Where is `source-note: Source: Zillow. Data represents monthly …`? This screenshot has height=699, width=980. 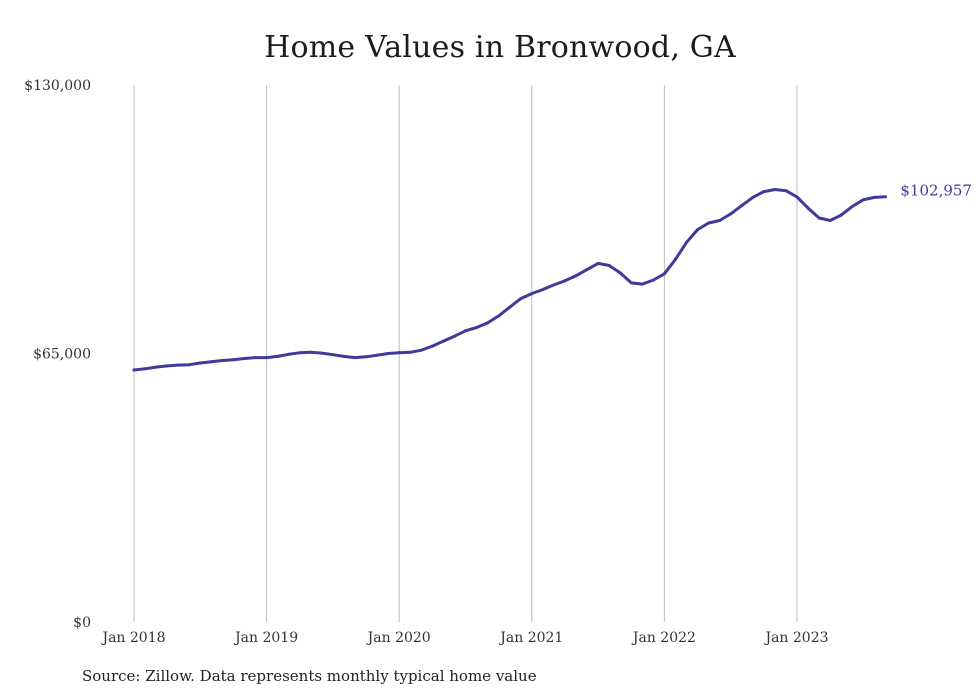 source-note: Source: Zillow. Data represents monthly … is located at coordinates (309, 676).